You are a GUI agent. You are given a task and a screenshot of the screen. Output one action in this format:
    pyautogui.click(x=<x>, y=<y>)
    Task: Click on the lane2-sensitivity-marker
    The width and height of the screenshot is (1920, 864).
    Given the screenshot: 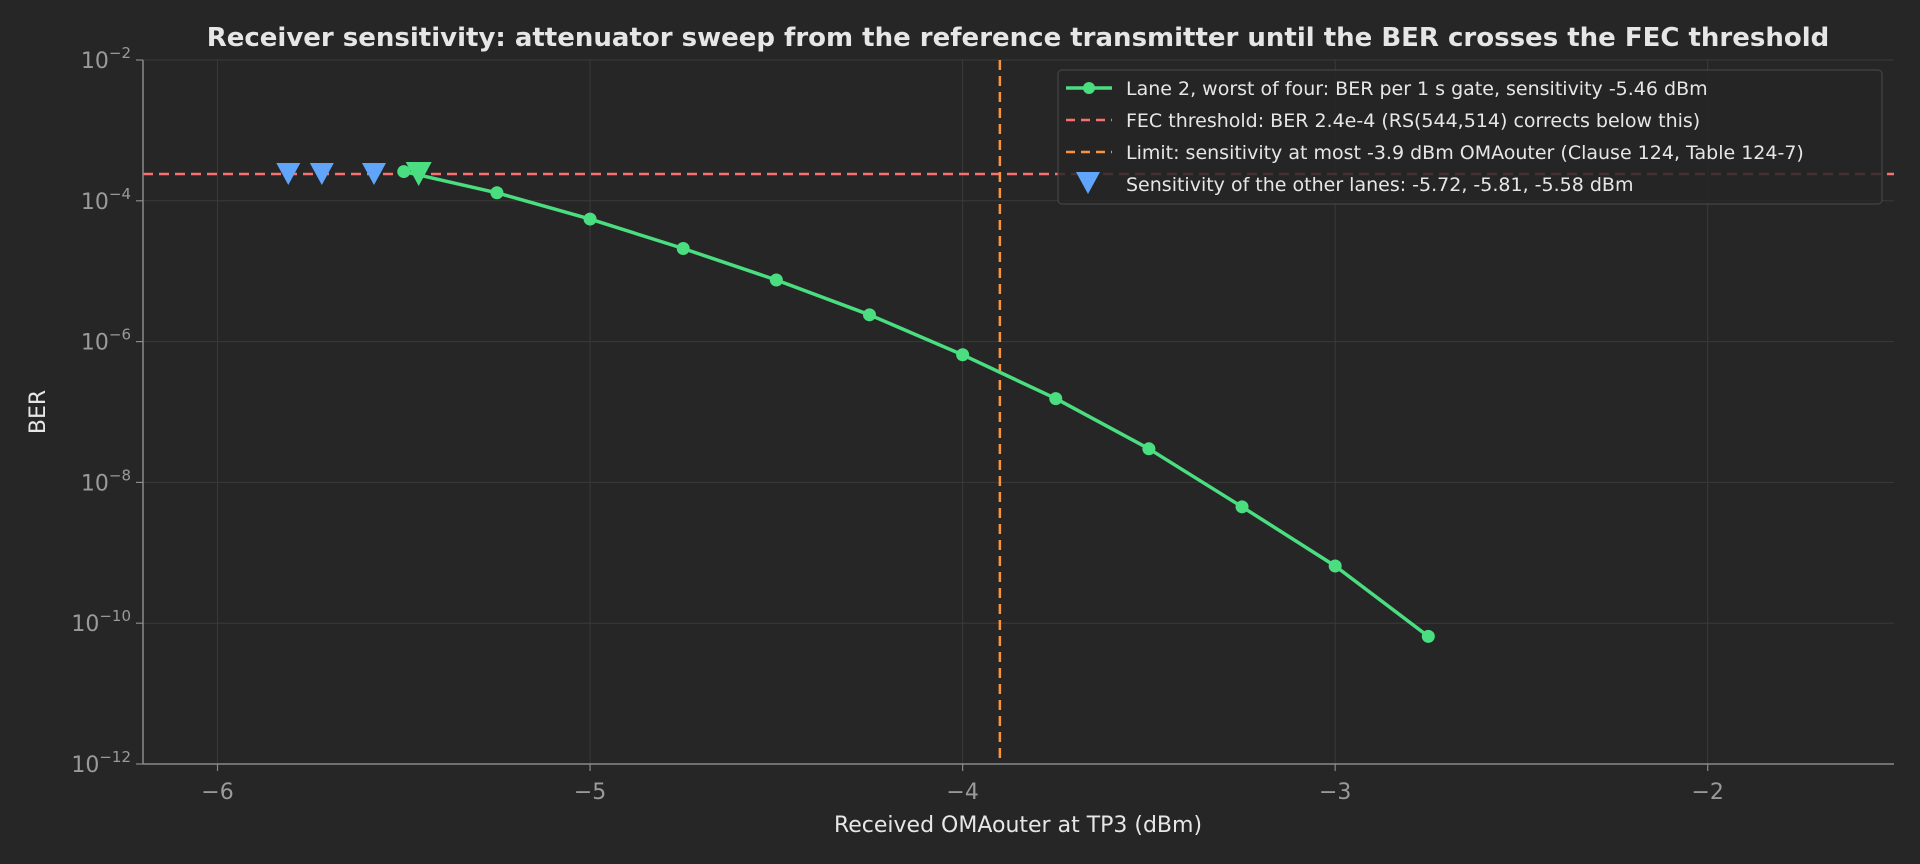 What is the action you would take?
    pyautogui.click(x=418, y=174)
    